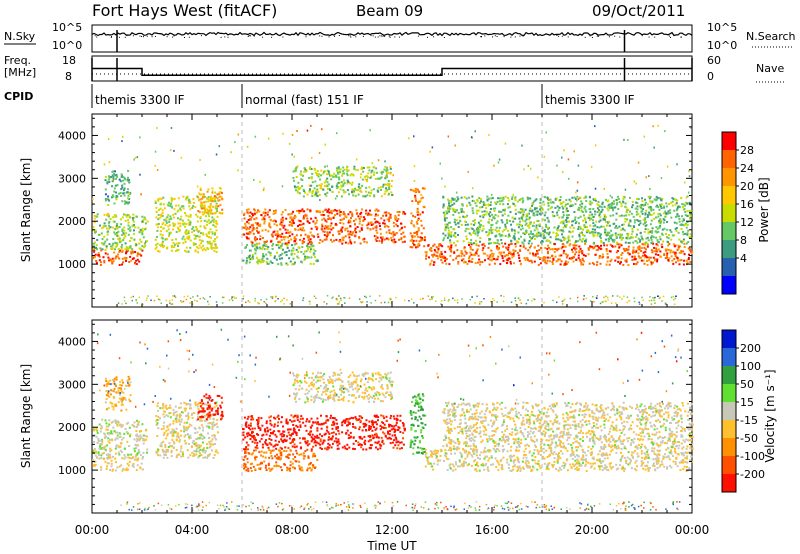  I want to click on y-tick-label: 4000, so click(72, 135).